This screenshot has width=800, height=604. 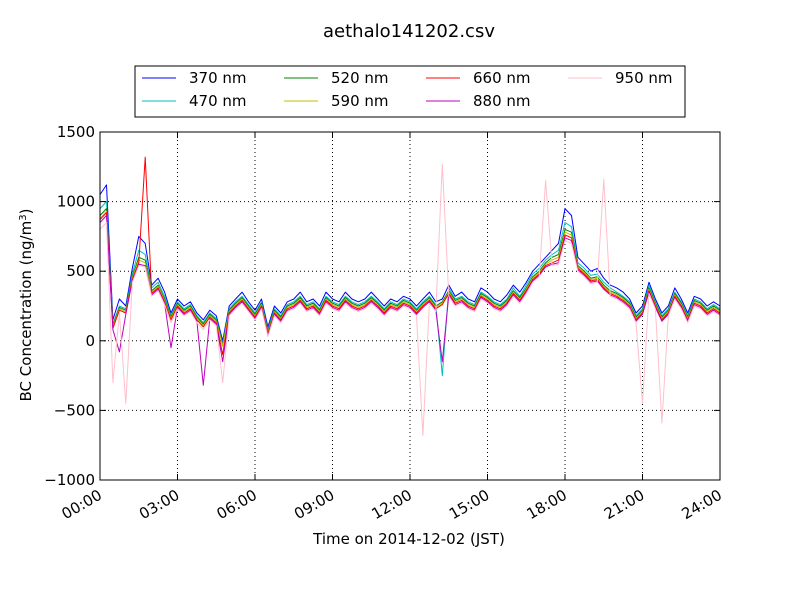 I want to click on x-tick-label: 00:00, so click(x=82, y=504).